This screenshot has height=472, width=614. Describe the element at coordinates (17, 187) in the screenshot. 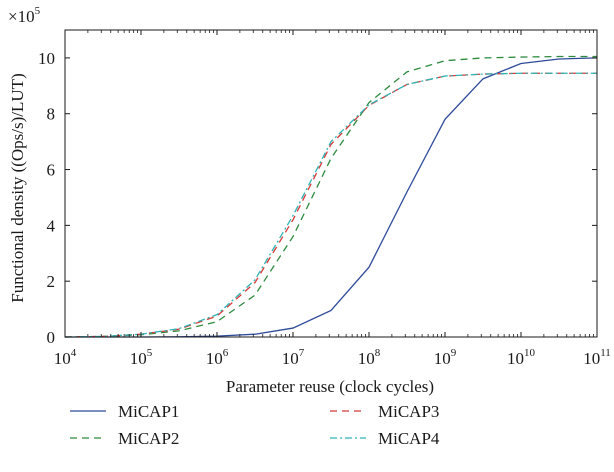

I see `y-axis-title: Functional density ((Ops/s)/LUT)` at that location.